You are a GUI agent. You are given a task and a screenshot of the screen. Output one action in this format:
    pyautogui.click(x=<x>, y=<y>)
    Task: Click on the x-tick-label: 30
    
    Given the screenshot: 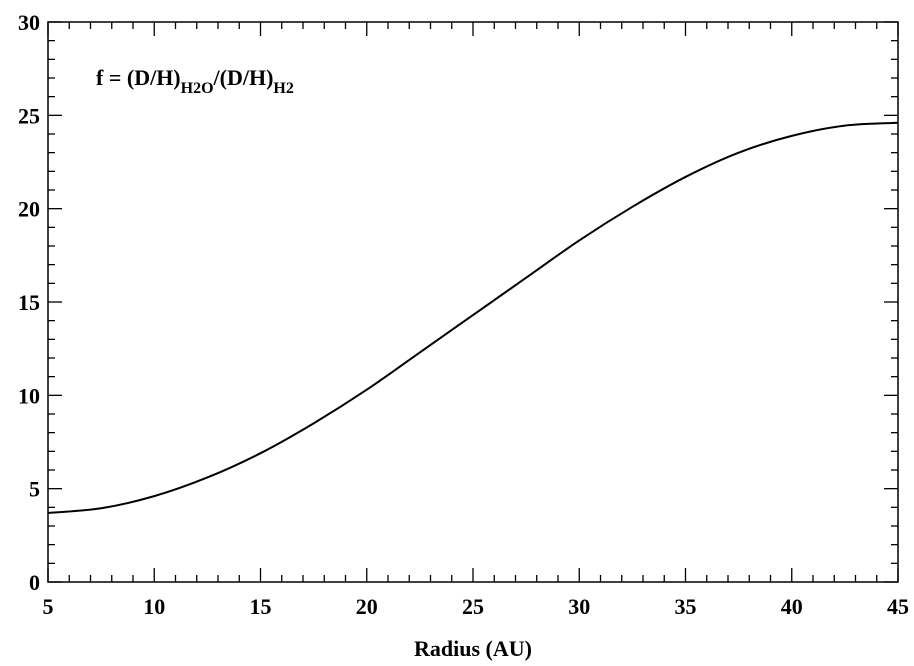 What is the action you would take?
    pyautogui.click(x=579, y=606)
    